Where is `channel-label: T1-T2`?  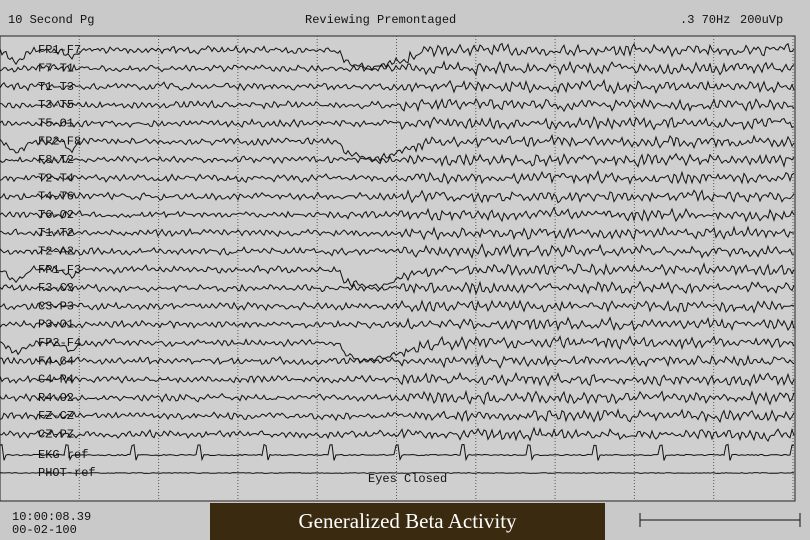 channel-label: T1-T2 is located at coordinates (56, 233).